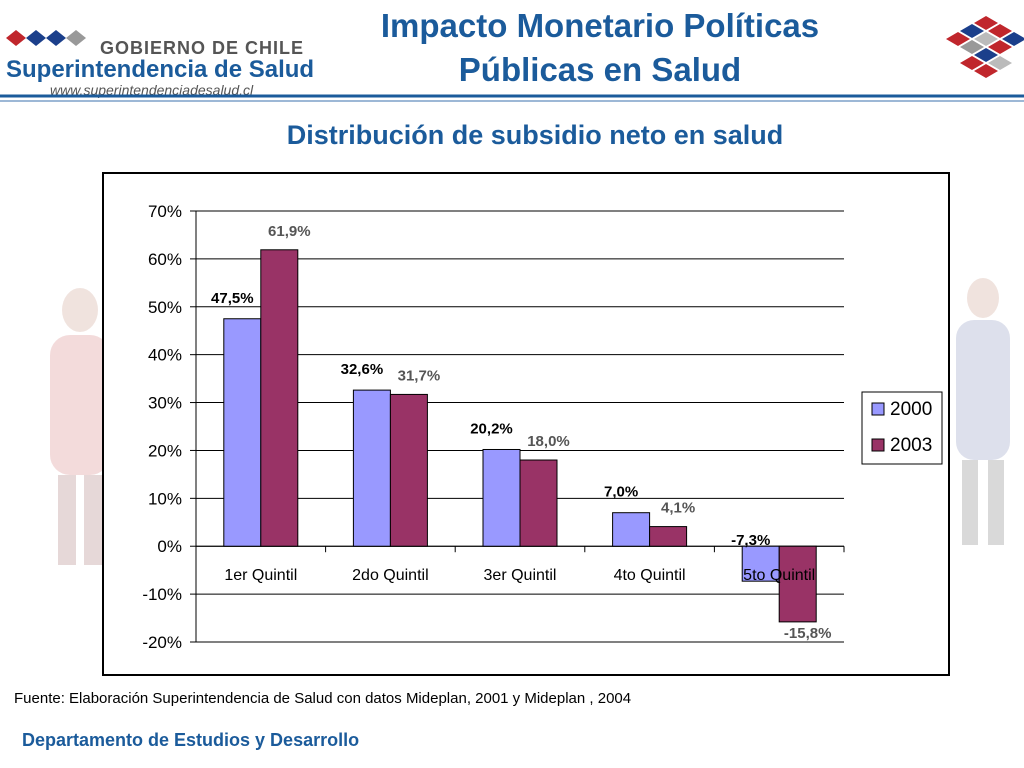 The image size is (1024, 768). I want to click on data-label-2000: -7,3%, so click(750, 540).